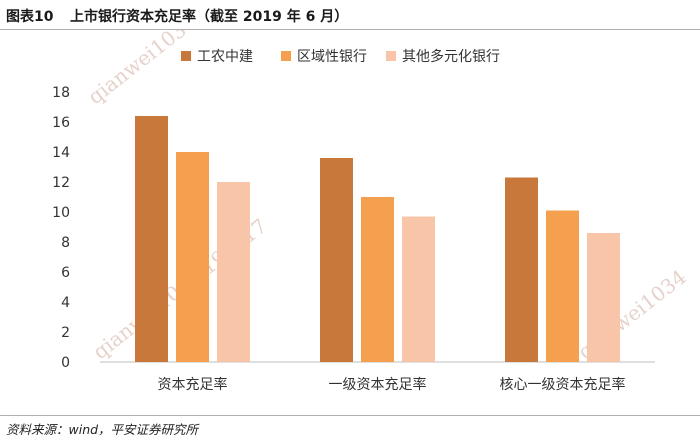 The image size is (700, 440). Describe the element at coordinates (30, 17) in the screenshot. I see `figure-number: 图表10` at that location.